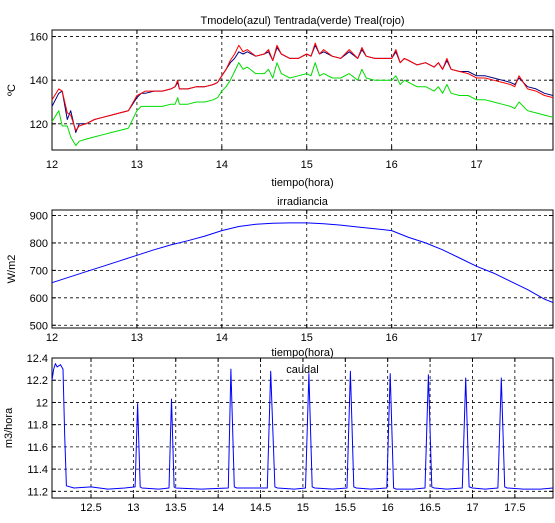 The height and width of the screenshot is (523, 555). What do you see at coordinates (37, 470) in the screenshot?
I see `y-tick-label: 11.4` at bounding box center [37, 470].